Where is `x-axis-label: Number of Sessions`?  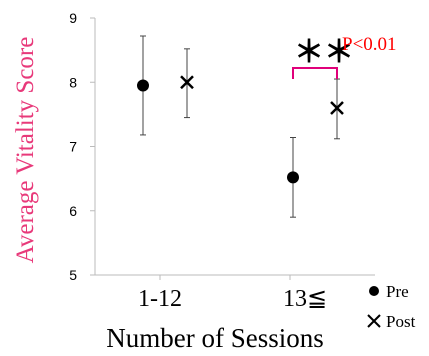
x-axis-label: Number of Sessions is located at coordinates (215, 338).